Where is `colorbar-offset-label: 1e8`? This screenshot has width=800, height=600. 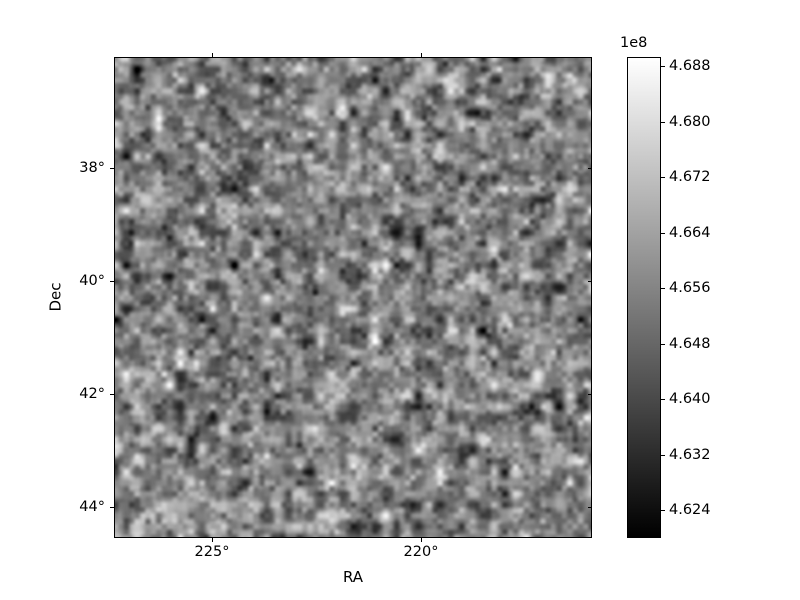 colorbar-offset-label: 1e8 is located at coordinates (634, 43).